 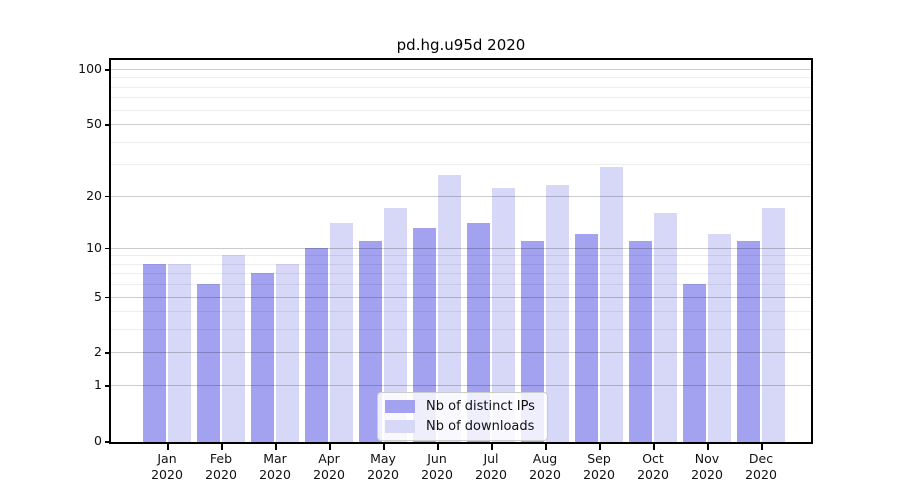 I want to click on bar-downloads-aug, so click(x=557, y=313).